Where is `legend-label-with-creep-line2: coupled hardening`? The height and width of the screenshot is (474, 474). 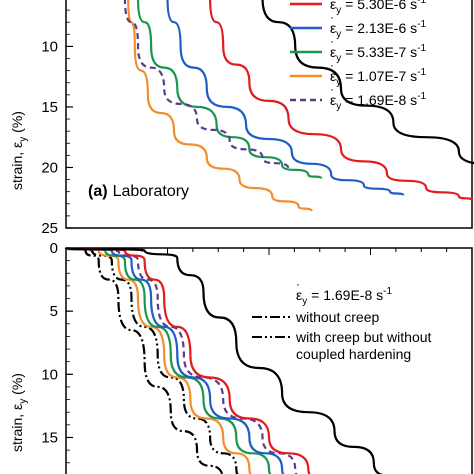
legend-label-with-creep-line2: coupled hardening is located at coordinates (353, 354).